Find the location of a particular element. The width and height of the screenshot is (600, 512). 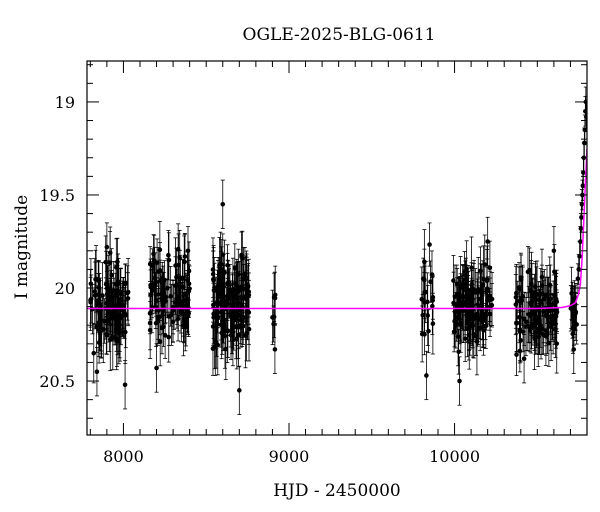

chart-title: OGLE-2025-BLG-0611 is located at coordinates (339, 35).